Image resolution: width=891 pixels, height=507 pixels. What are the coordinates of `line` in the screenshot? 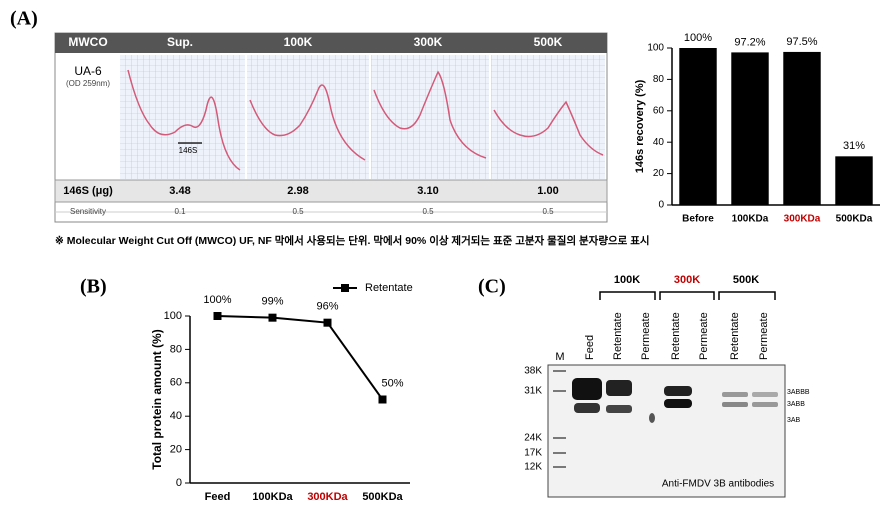 It's located at (300, 358).